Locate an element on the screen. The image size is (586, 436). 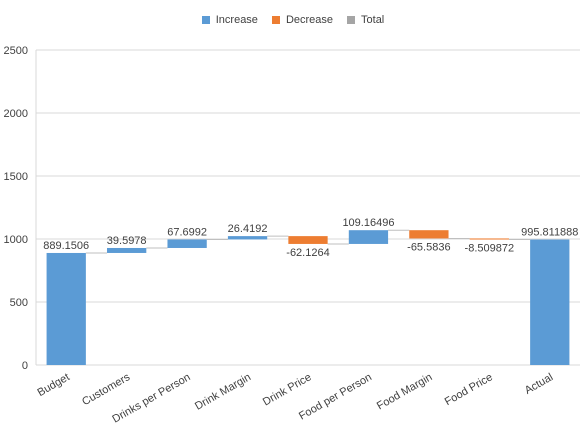
y-tick-label: 500 is located at coordinates (19, 303).